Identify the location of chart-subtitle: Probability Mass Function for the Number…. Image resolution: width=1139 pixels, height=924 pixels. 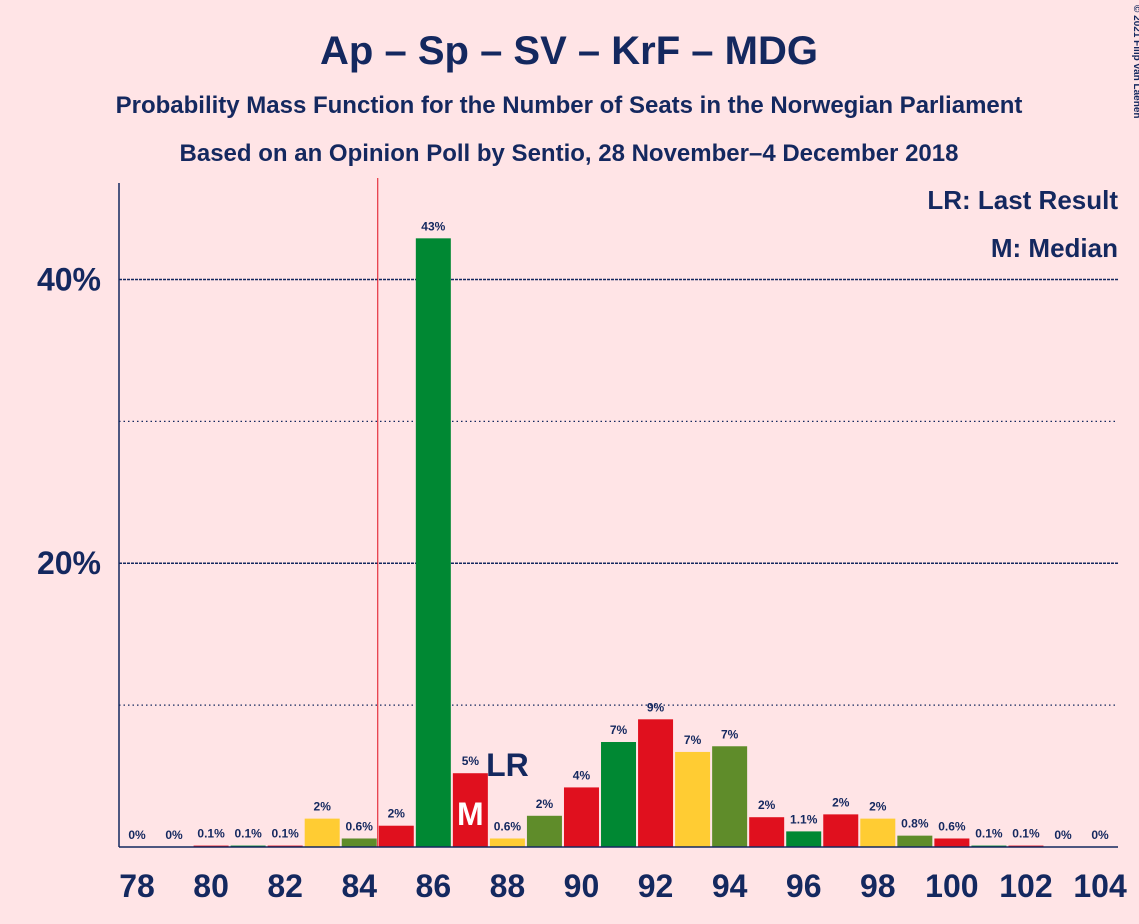
(569, 105).